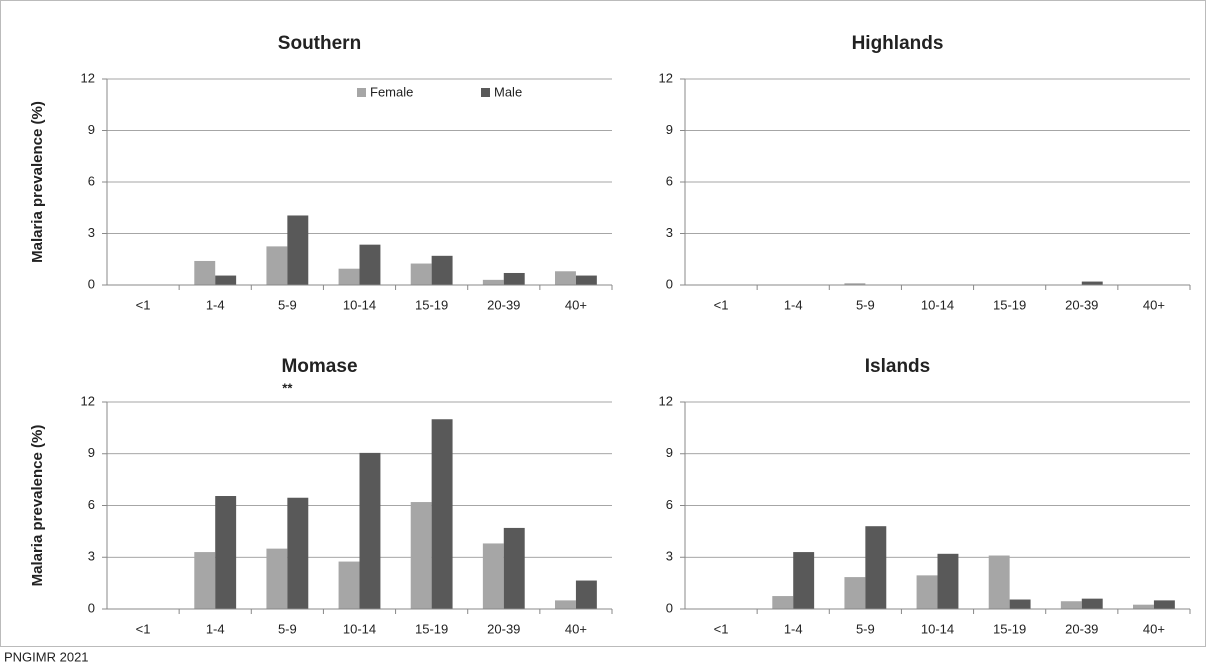  Describe the element at coordinates (897, 366) in the screenshot. I see `chart-title: Islands` at that location.